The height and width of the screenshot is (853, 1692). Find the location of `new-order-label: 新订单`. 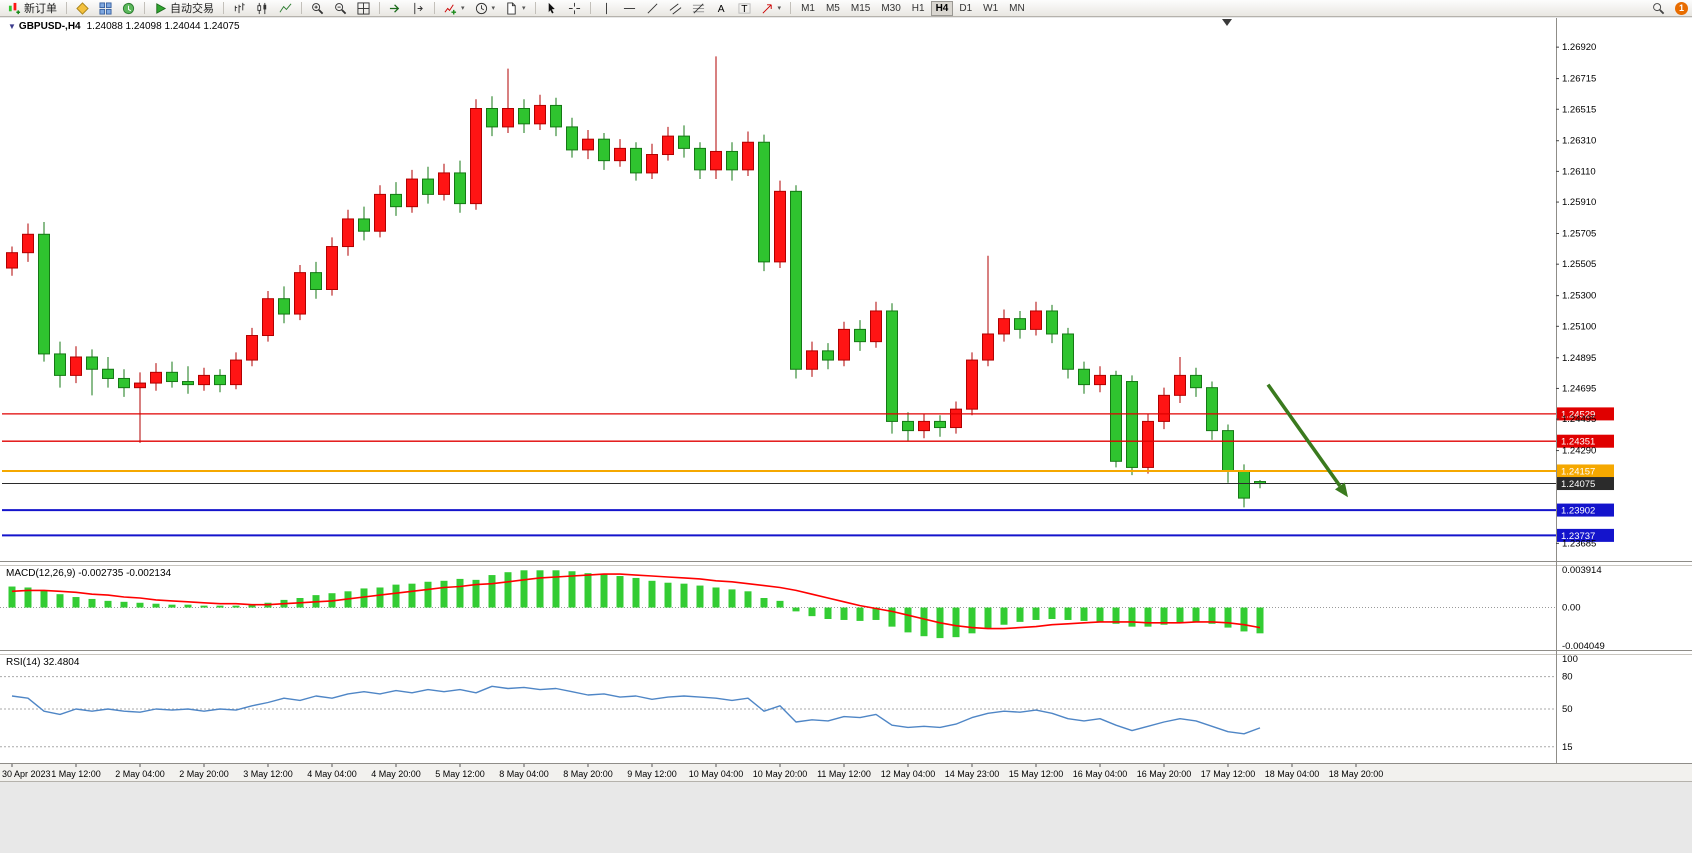

new-order-label: 新订单 is located at coordinates (40, 9).